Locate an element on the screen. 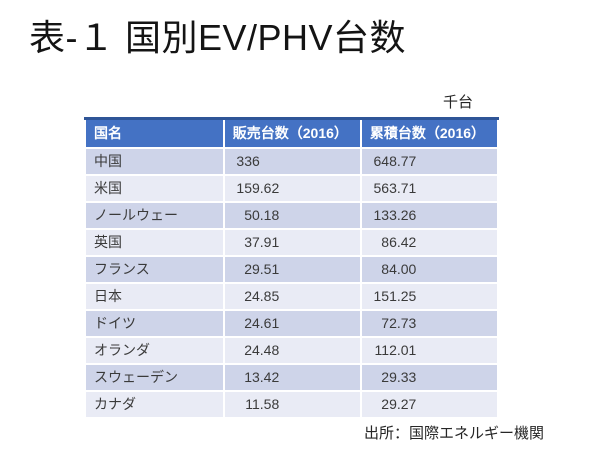 The height and width of the screenshot is (450, 600). table-row: 米国 159.62 563.71 is located at coordinates (292, 188).